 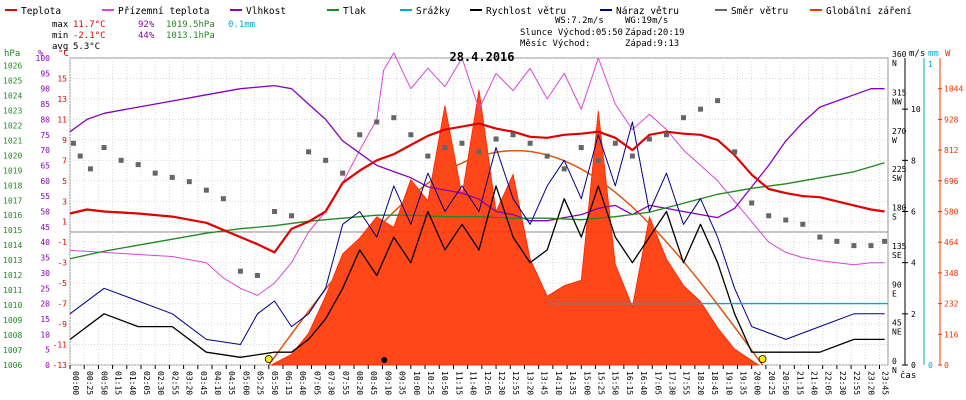 What do you see at coordinates (345, 383) in the screenshot?
I see `time-tick-19: 07:55` at bounding box center [345, 383].